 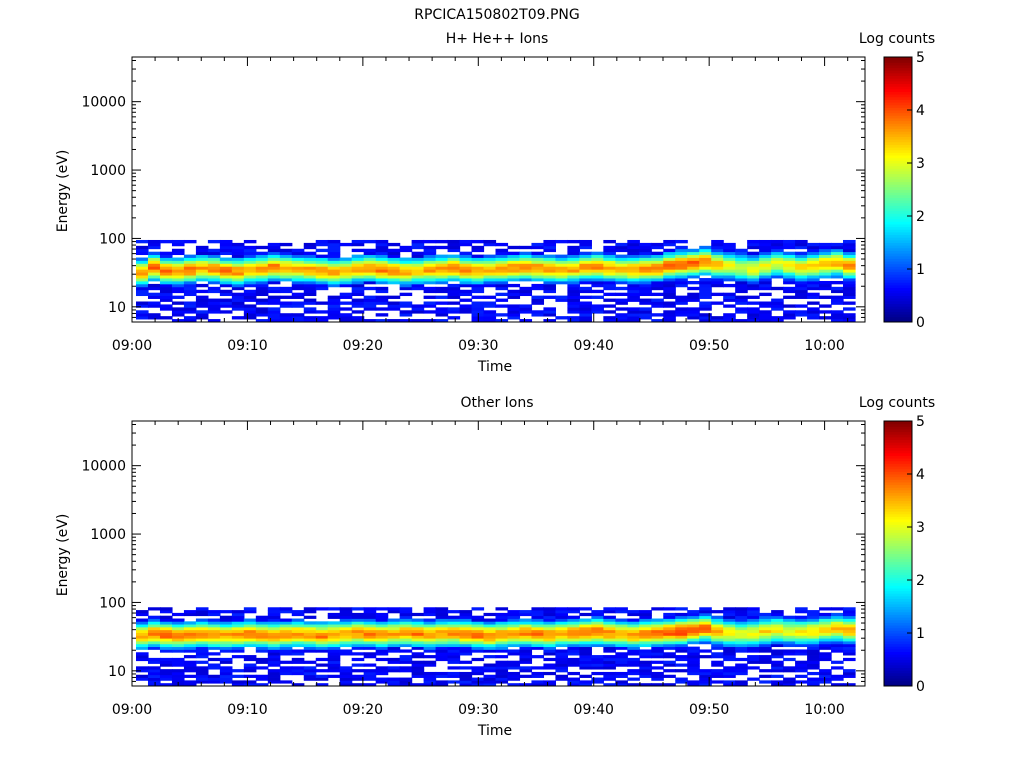 I want to click on panel-2-ylabel: Energy (eV), so click(x=63, y=555).